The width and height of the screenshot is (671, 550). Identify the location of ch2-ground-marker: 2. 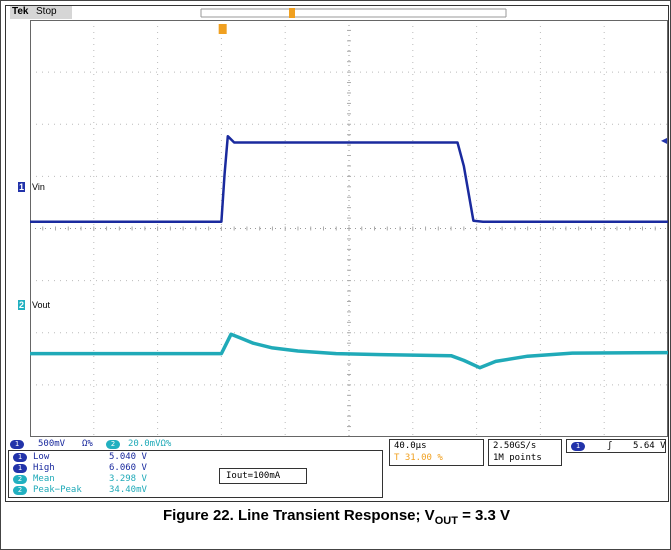
(22, 305).